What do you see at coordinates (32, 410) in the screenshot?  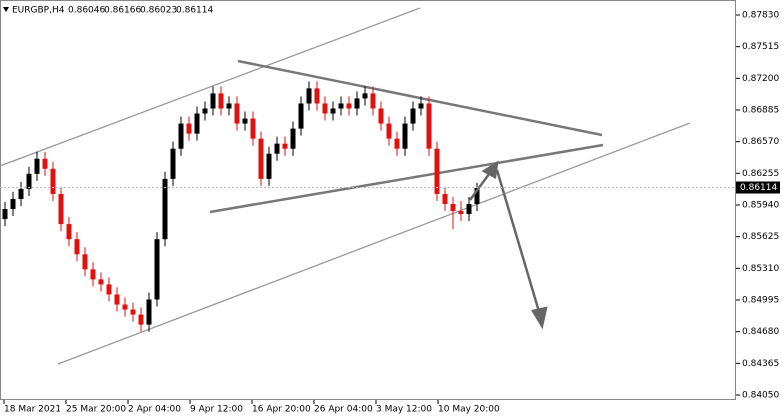 I see `x-tick-label: 18 Mar 2021` at bounding box center [32, 410].